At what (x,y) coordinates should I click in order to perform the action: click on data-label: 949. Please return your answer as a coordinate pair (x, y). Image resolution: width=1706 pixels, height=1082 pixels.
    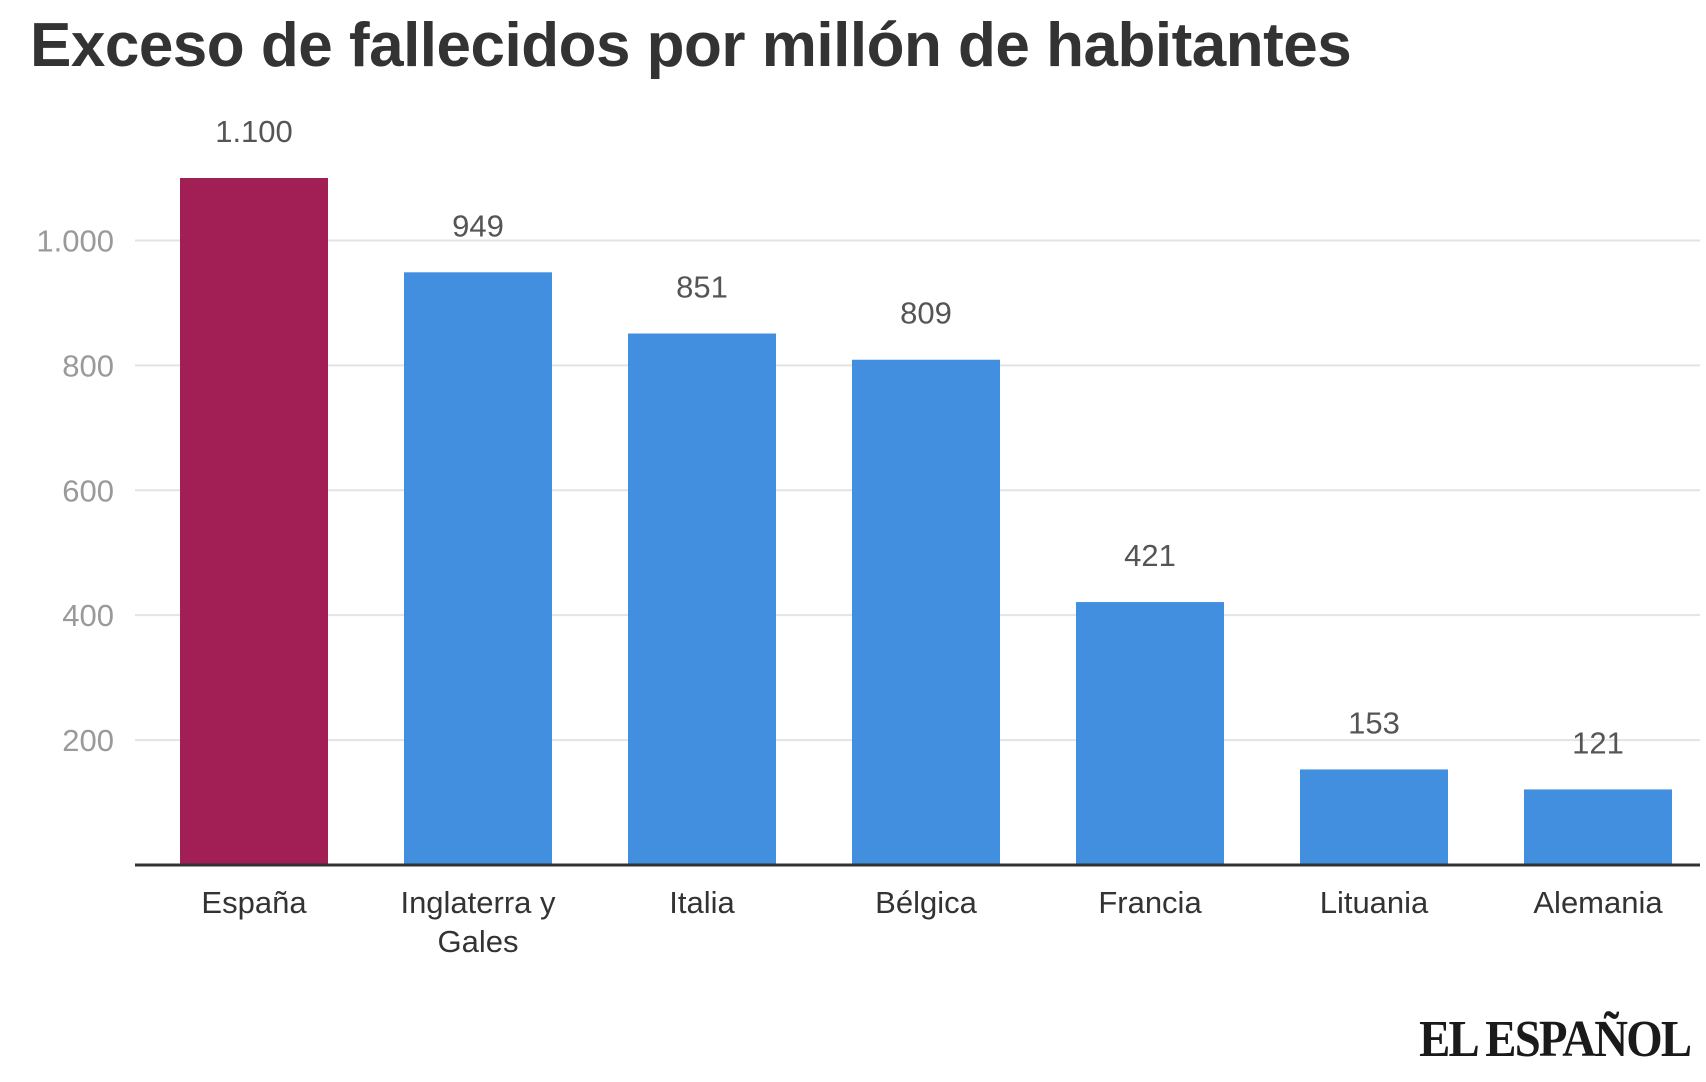
    Looking at the image, I should click on (478, 225).